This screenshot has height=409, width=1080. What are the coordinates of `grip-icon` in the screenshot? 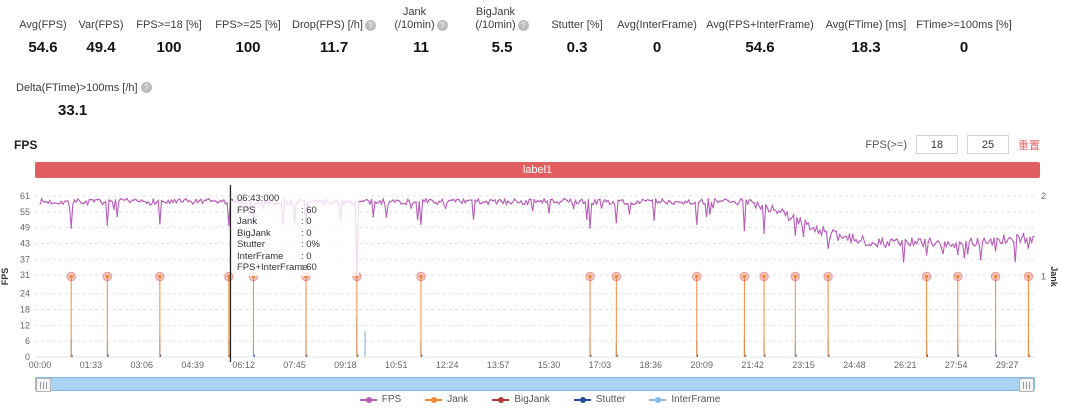 It's located at (43, 385).